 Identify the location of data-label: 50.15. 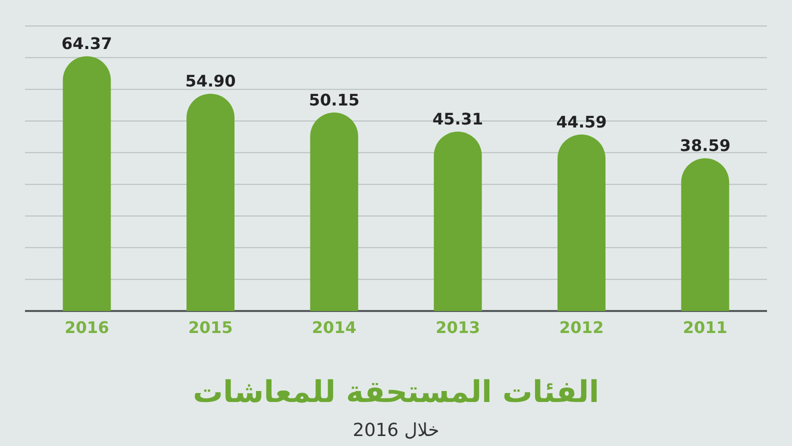
(334, 100).